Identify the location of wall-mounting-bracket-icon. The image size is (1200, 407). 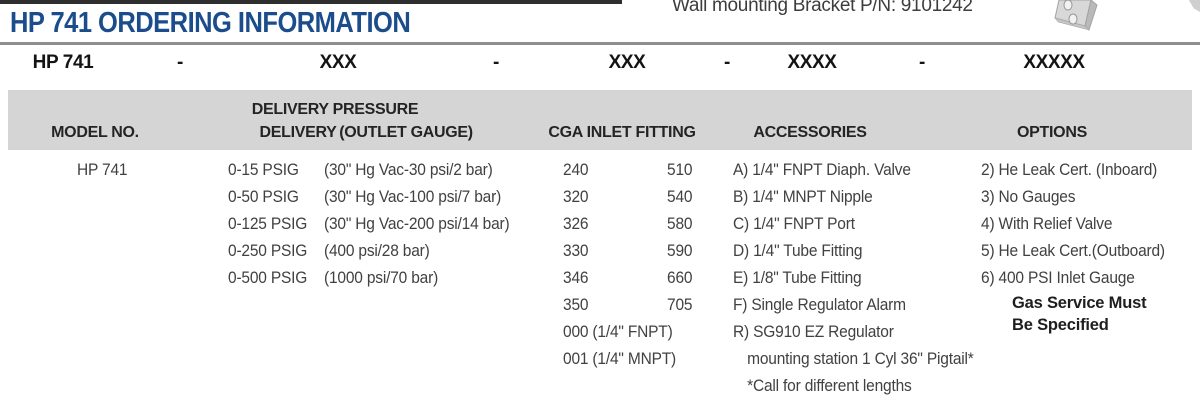
(1075, 17).